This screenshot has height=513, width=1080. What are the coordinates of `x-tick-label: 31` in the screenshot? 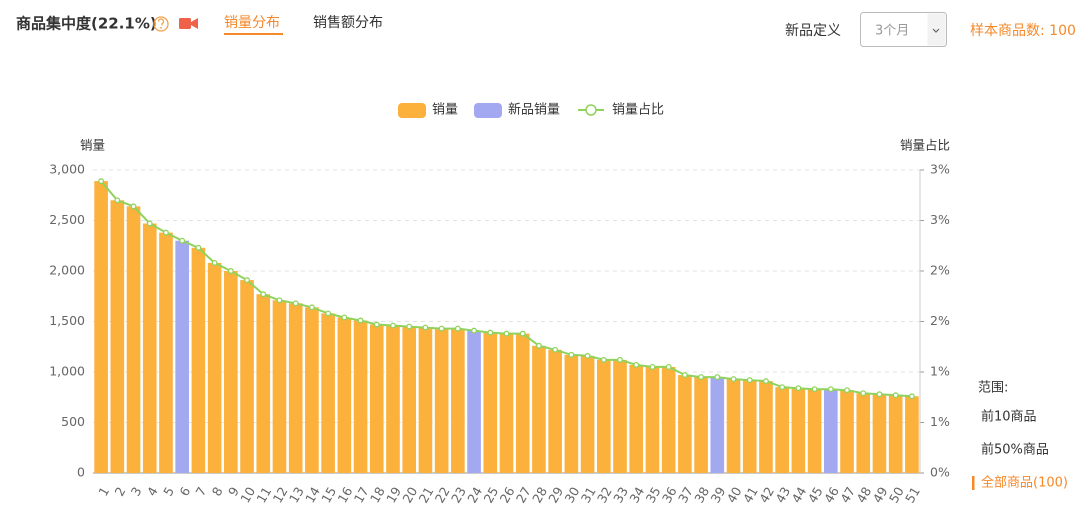 It's located at (588, 494).